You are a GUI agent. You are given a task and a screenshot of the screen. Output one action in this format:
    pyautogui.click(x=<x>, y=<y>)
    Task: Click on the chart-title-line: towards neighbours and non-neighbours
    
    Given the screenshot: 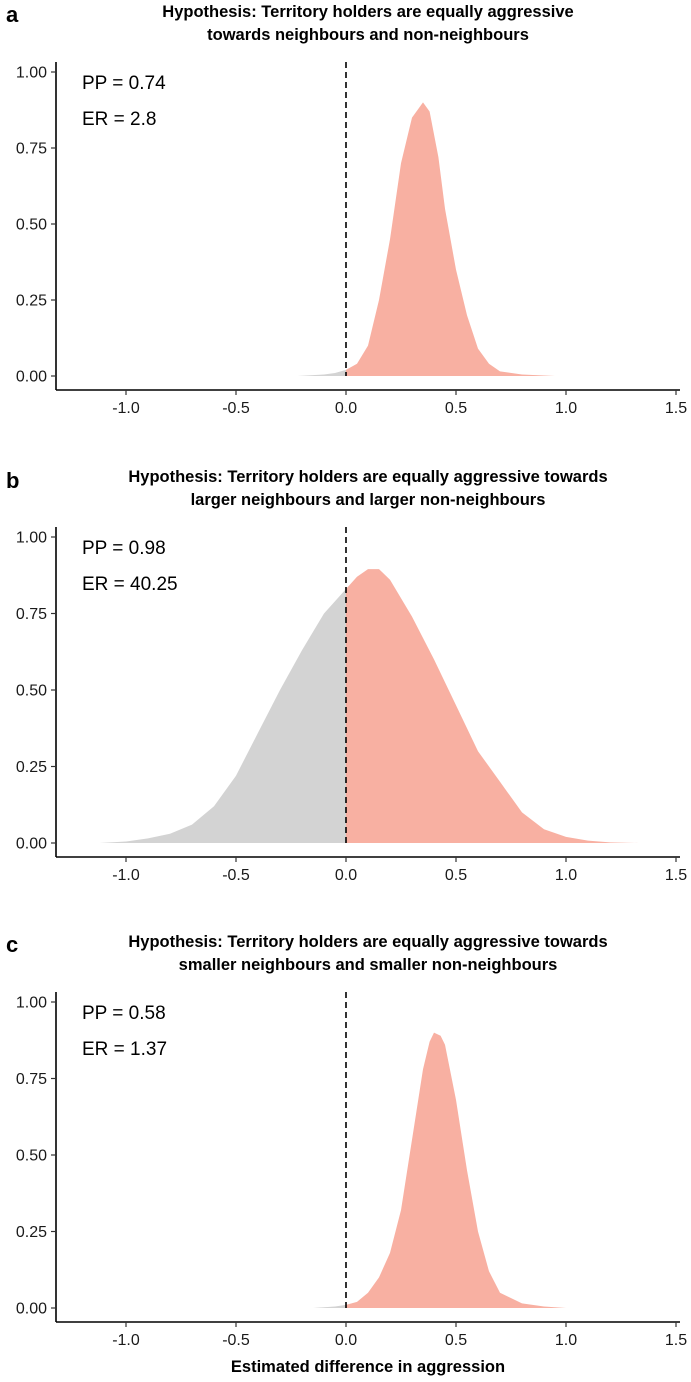 What is the action you would take?
    pyautogui.click(x=368, y=35)
    